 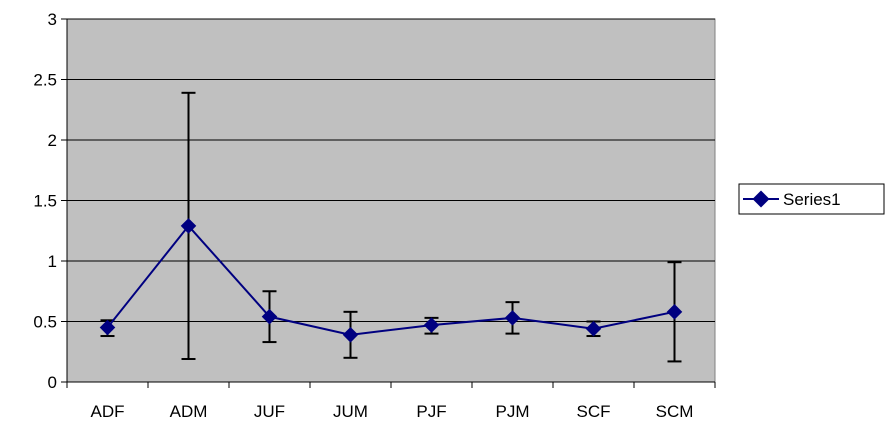 I want to click on y-axis-ticks: 0 0.5 1 1.5 2 2.5 3, so click(x=50, y=201).